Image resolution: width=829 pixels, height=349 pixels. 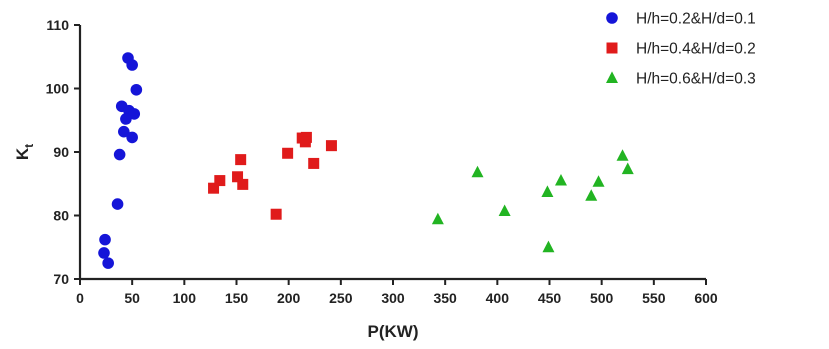 What do you see at coordinates (341, 298) in the screenshot?
I see `x-tick-label: 250` at bounding box center [341, 298].